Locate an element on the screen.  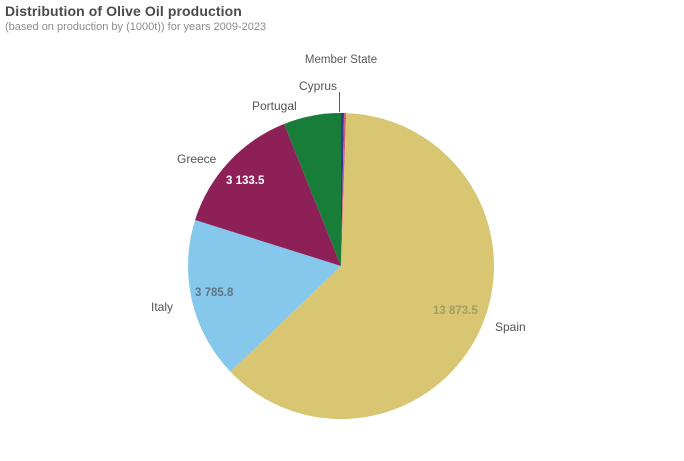
value-label-italy: 3 785.8 is located at coordinates (214, 293).